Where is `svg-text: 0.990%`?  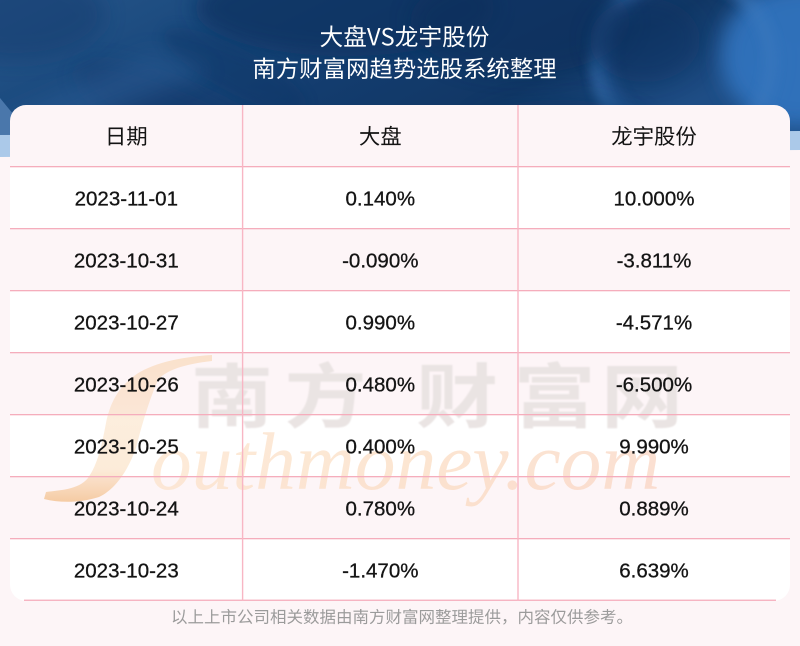
svg-text: 0.990% is located at coordinates (381, 322).